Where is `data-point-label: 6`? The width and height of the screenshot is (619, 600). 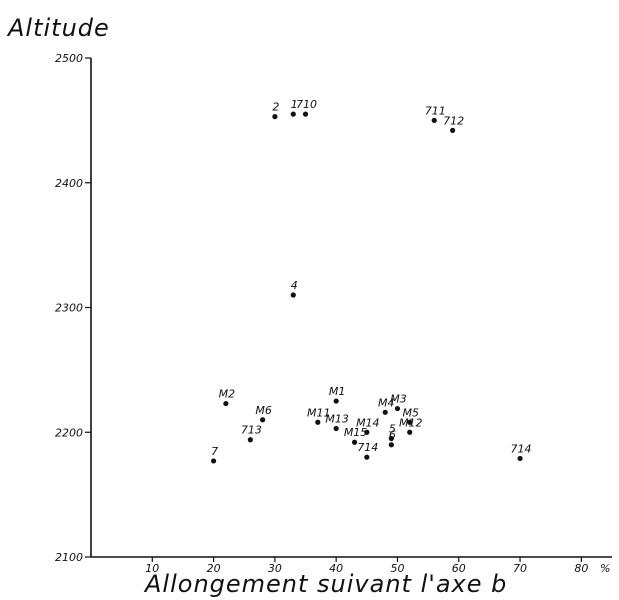 data-point-label: 6 is located at coordinates (392, 435).